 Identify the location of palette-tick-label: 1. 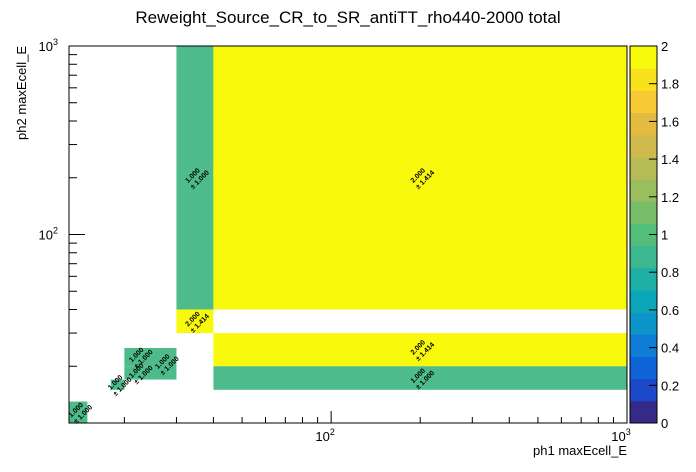
(664, 235).